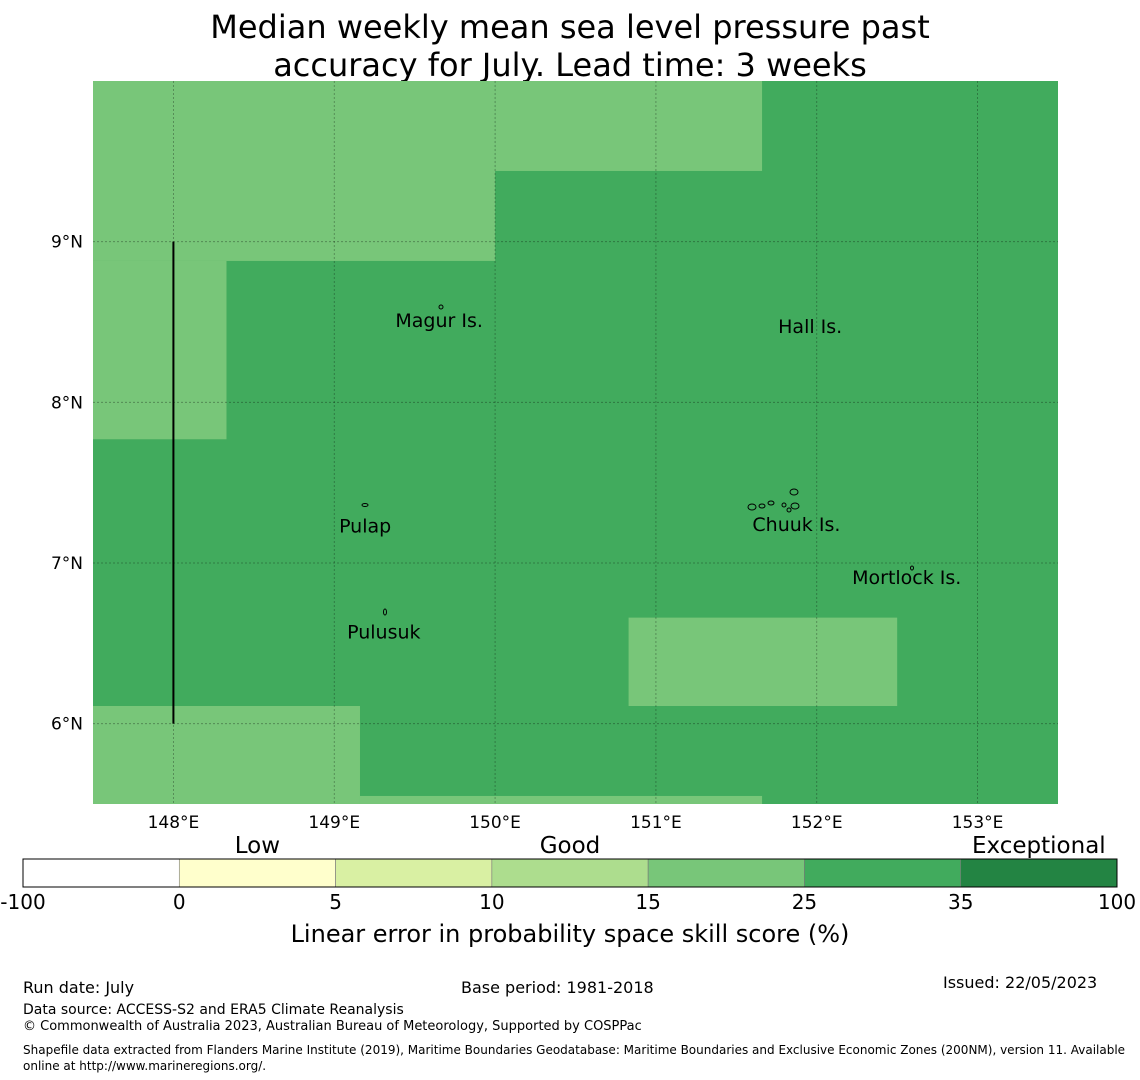  Describe the element at coordinates (22, 902) in the screenshot. I see `colorbar-tick-label: -100` at that location.